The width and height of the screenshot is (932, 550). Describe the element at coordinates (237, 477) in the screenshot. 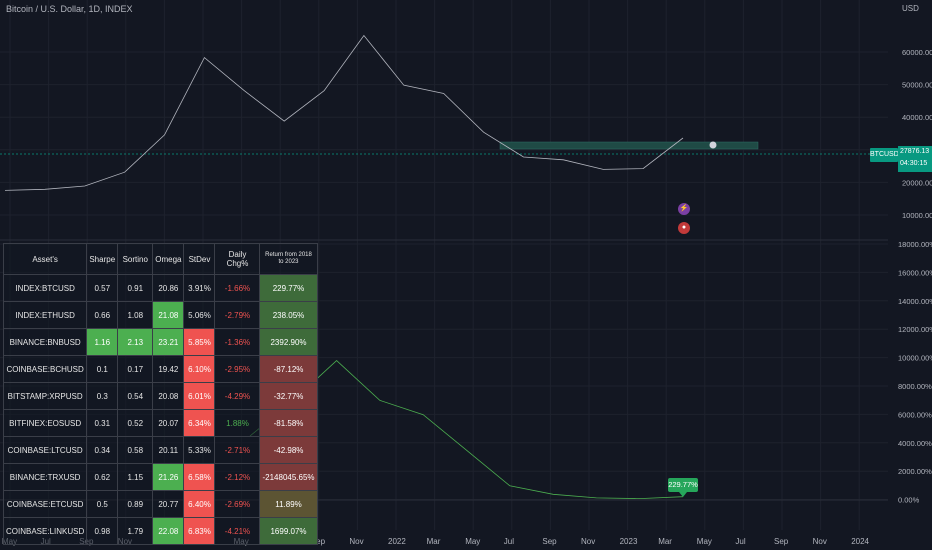

I see `cell-daily: -2.12%` at that location.